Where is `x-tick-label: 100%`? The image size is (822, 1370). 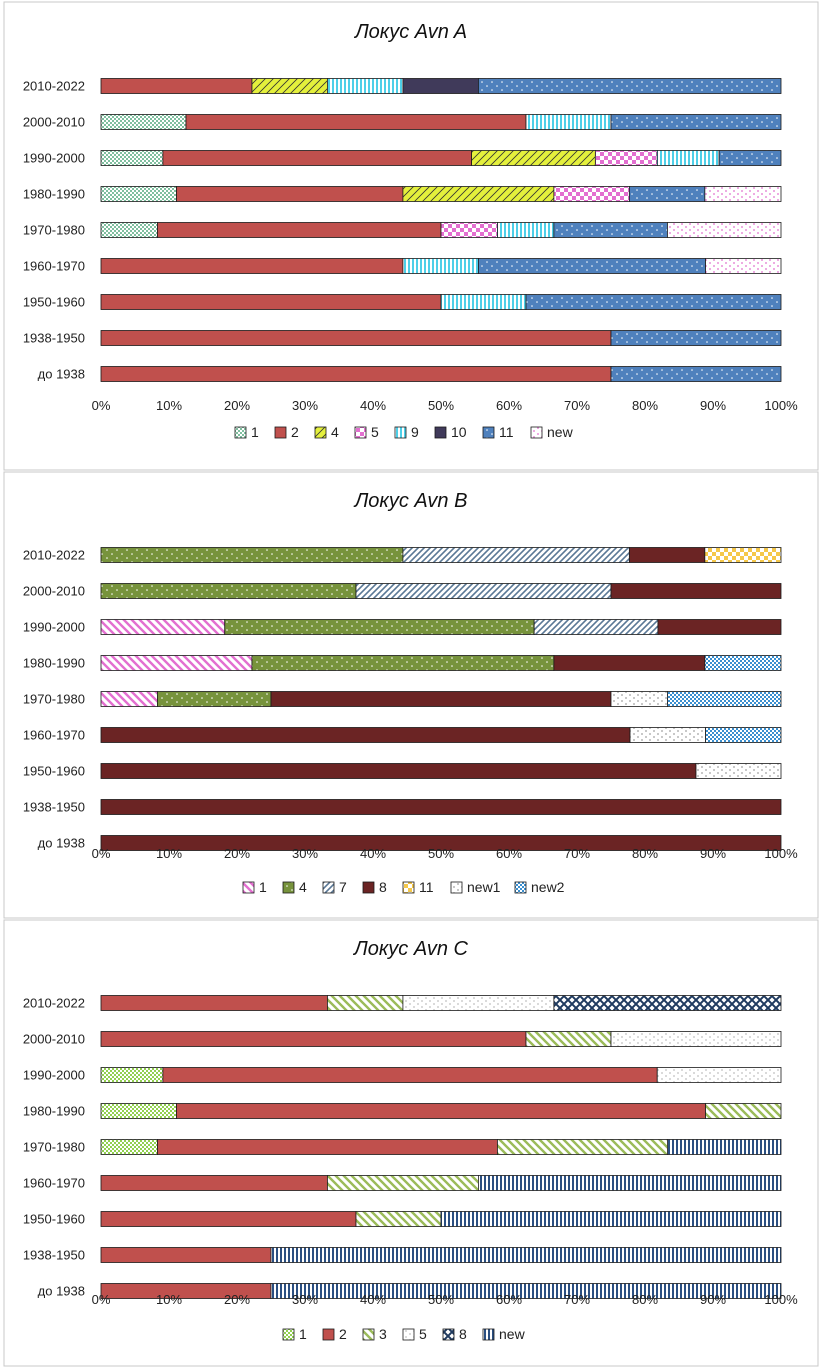
x-tick-label: 100% is located at coordinates (781, 405).